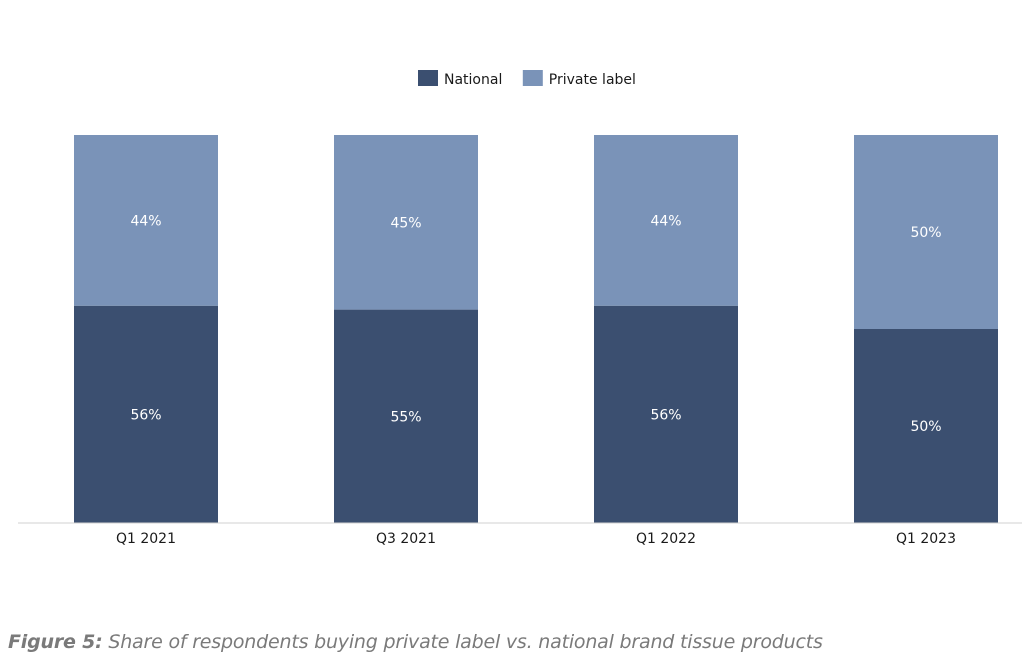  Describe the element at coordinates (532, 78) in the screenshot. I see `legend-swatch-private-label` at that location.